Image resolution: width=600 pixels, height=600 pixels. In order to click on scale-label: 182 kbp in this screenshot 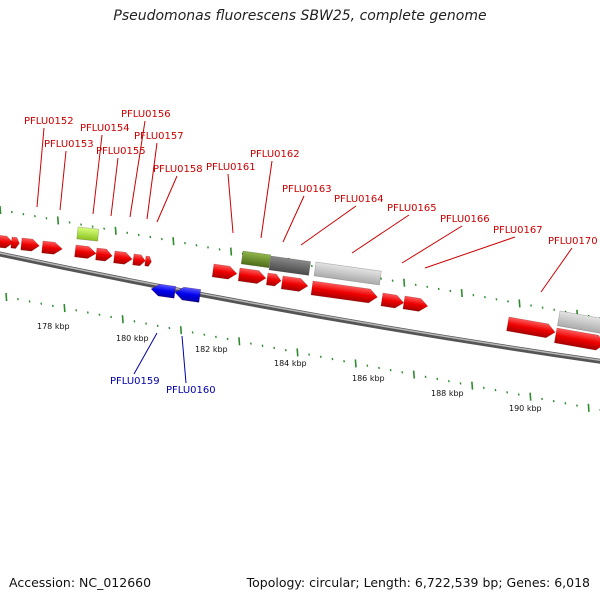, I will do `click(211, 349)`.